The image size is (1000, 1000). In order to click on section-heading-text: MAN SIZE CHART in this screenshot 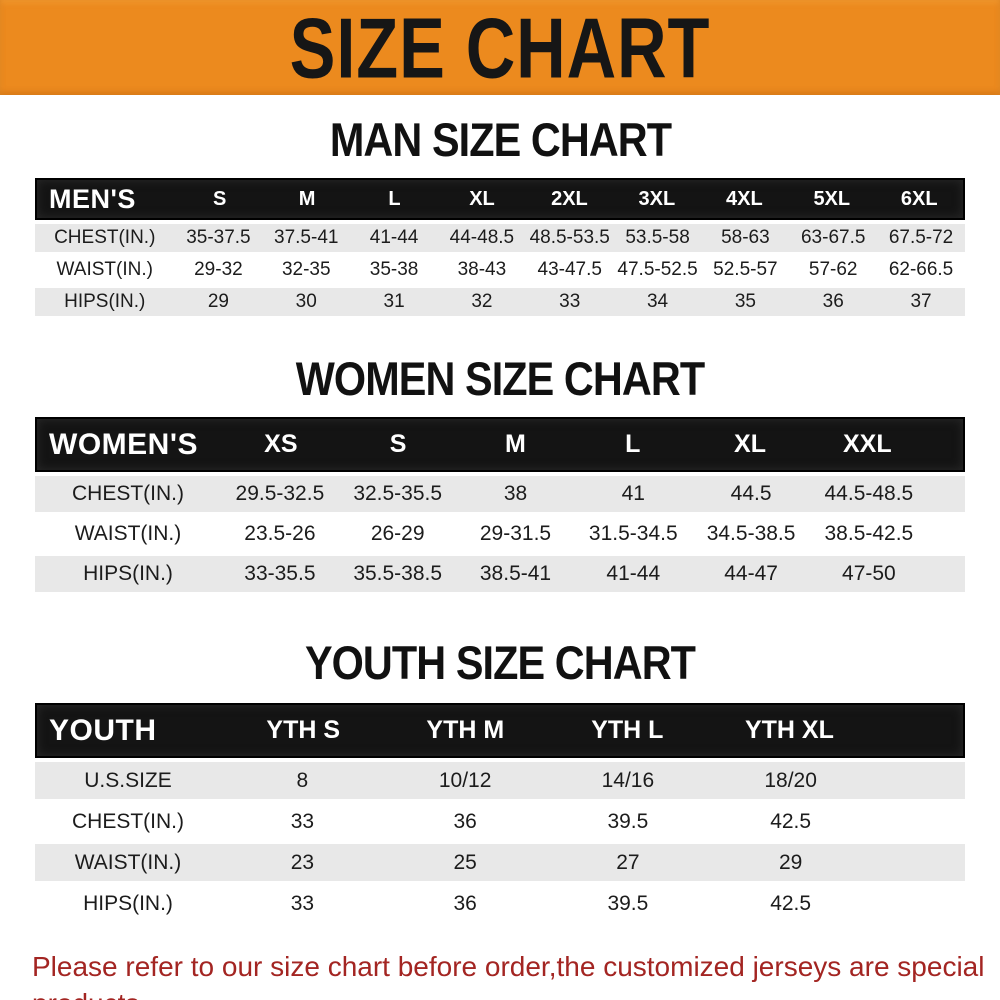, I will do `click(500, 139)`.